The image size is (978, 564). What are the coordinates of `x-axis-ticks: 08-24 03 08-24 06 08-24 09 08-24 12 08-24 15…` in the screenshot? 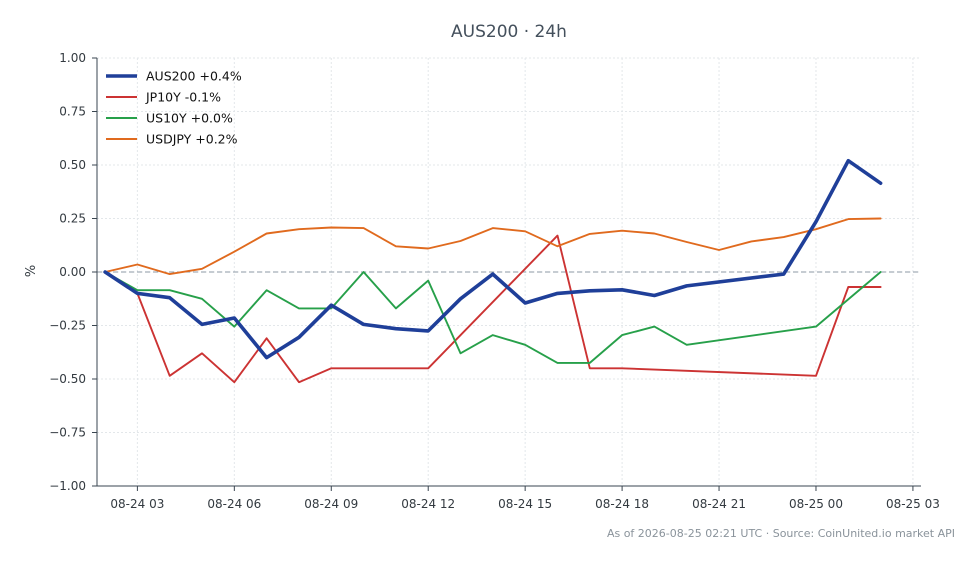 It's located at (525, 498).